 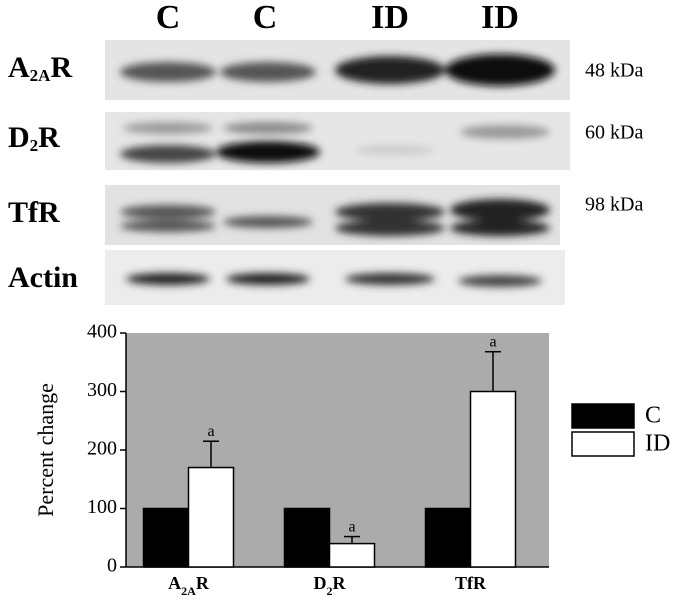 I want to click on x-tick-label: TfR, so click(x=471, y=583).